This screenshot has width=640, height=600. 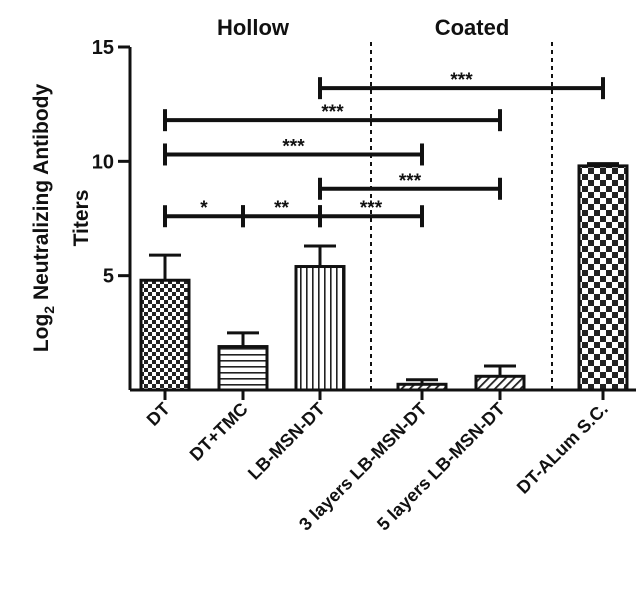 What do you see at coordinates (108, 277) in the screenshot?
I see `y-tick-label: 5` at bounding box center [108, 277].